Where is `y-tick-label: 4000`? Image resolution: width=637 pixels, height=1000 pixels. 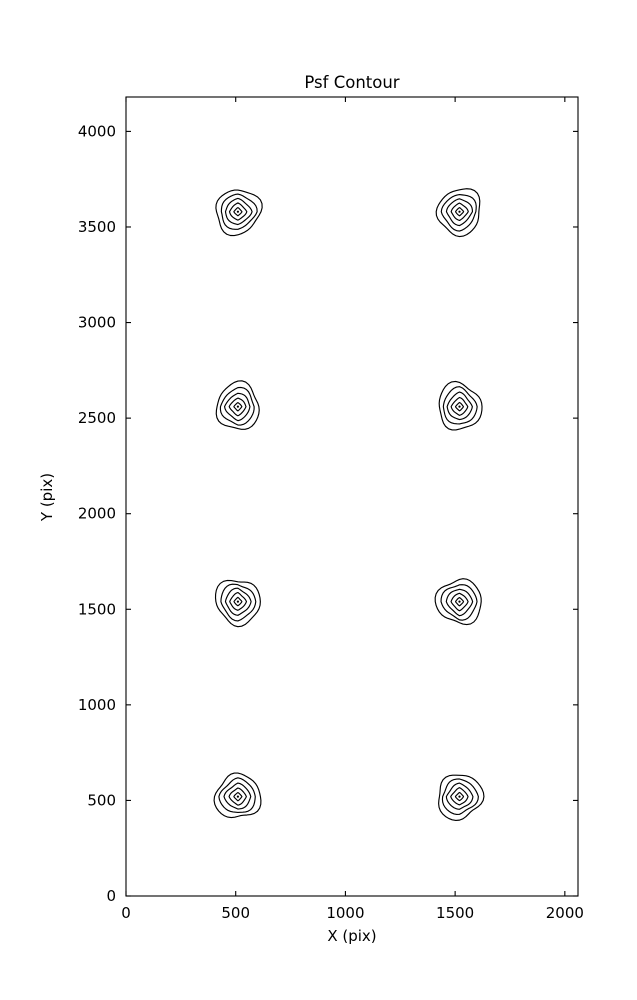 y-tick-label: 4000 is located at coordinates (97, 131).